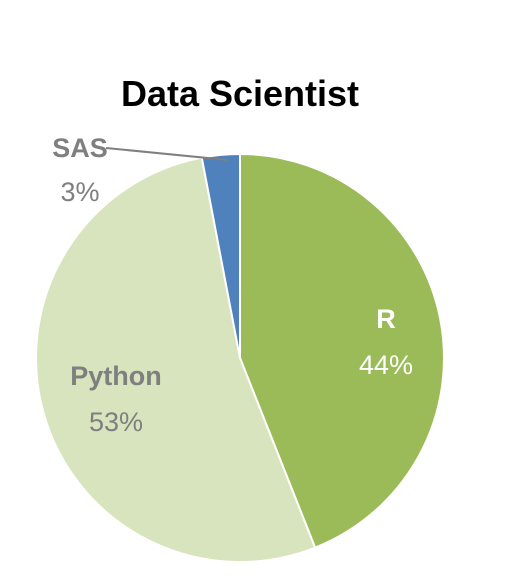 The width and height of the screenshot is (526, 582). What do you see at coordinates (116, 422) in the screenshot?
I see `slice-value-python: 53%` at bounding box center [116, 422].